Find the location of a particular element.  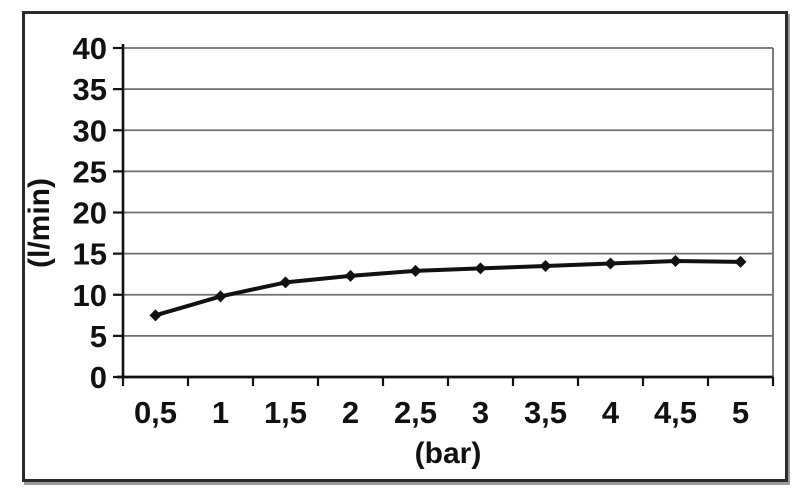

x-tick-label: 2 is located at coordinates (350, 412).